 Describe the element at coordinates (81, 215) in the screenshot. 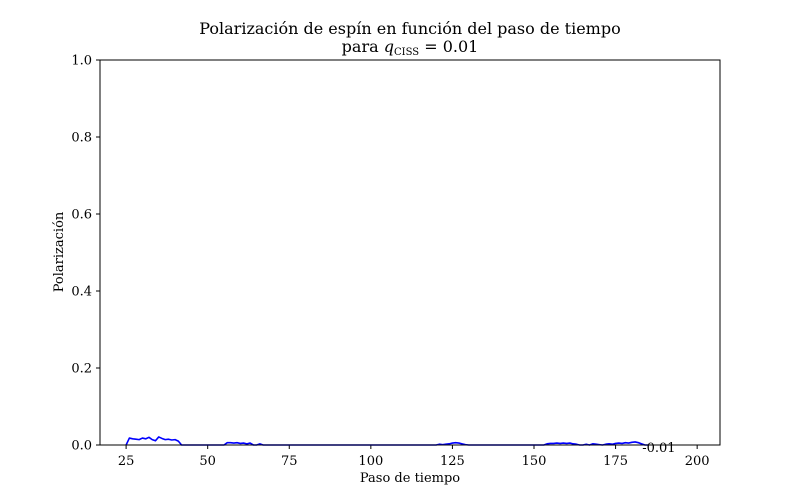

I see `y-tick-label: 0.6` at that location.